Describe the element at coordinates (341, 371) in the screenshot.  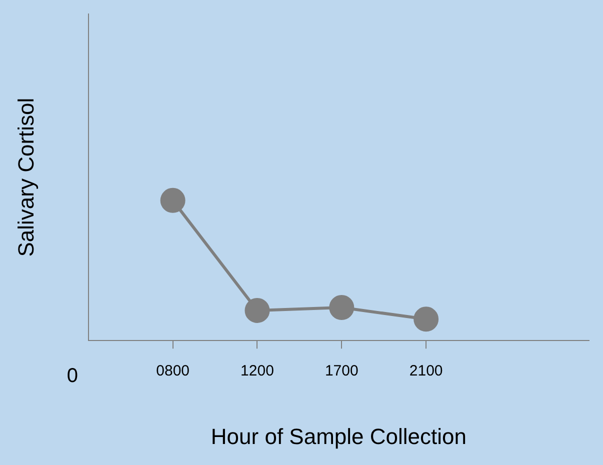
I see `x-tick-label: 1700` at that location.